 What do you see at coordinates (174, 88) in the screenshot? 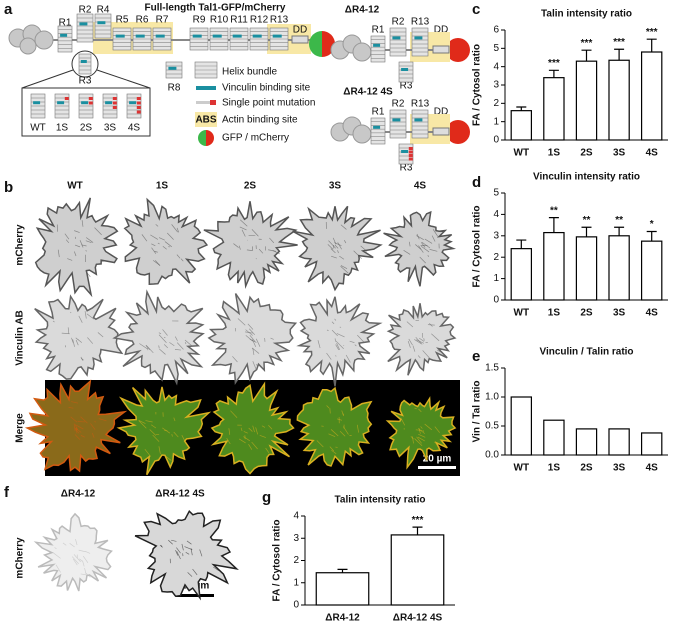
I see `domain-label: R8` at bounding box center [174, 88].